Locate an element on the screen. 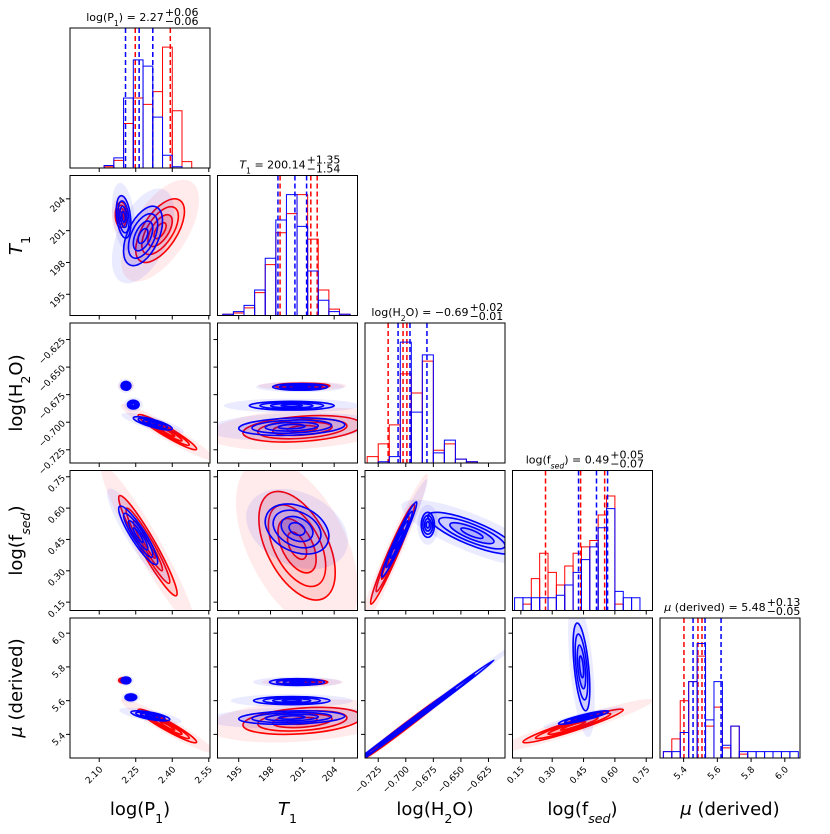 Image resolution: width=830 pixels, height=834 pixels. label-part: (derived) = is located at coordinates (706, 607).